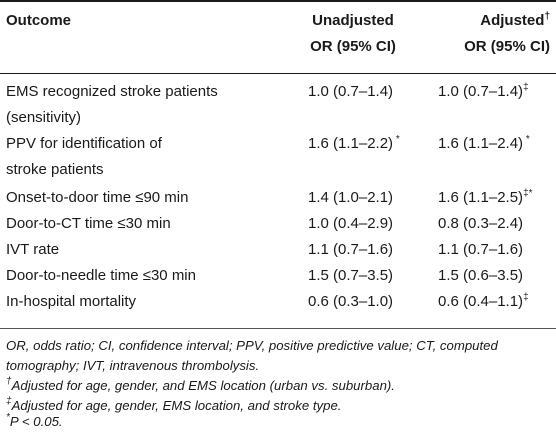 The width and height of the screenshot is (556, 432). I want to click on table-row-adjusted: 1.1 (0.7–1.6), so click(480, 250).